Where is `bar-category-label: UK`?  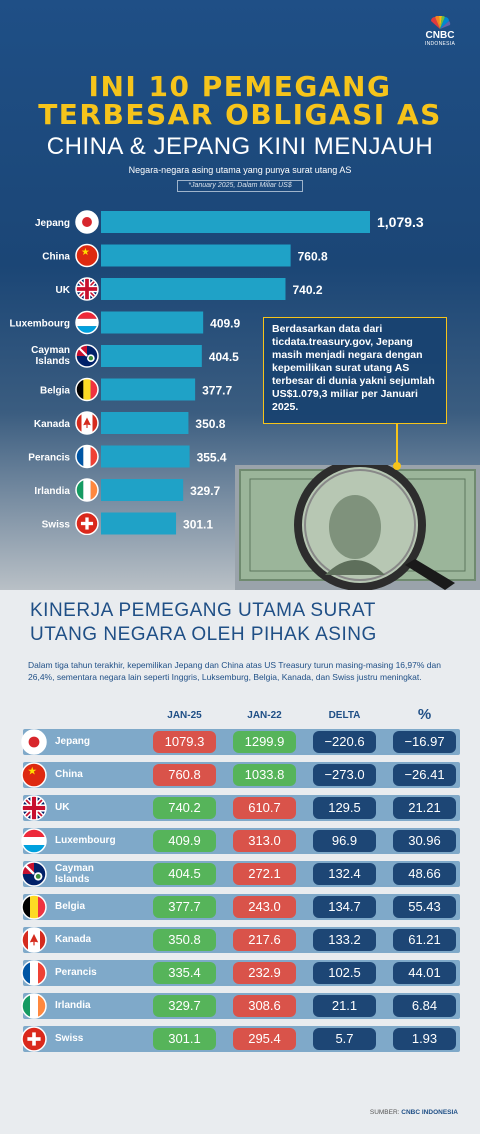 bar-category-label: UK is located at coordinates (63, 290).